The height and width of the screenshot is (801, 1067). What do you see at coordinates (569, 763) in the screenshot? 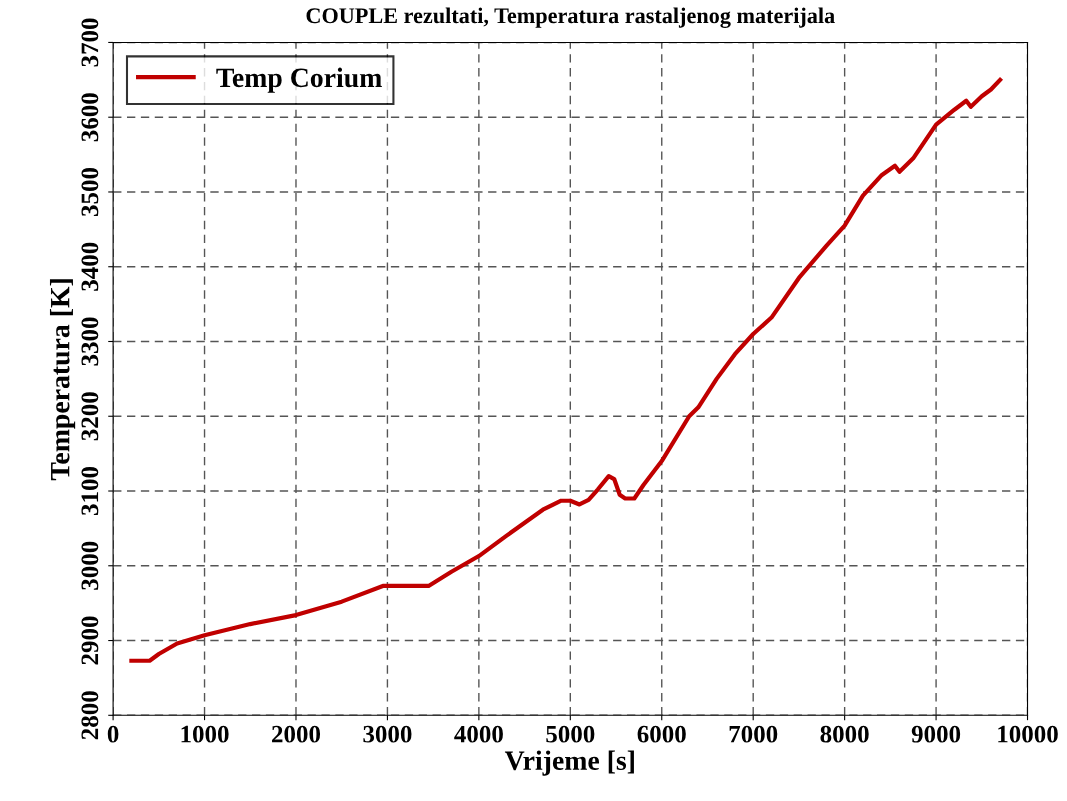
I see `x-axis-title: Vrijeme [s]` at bounding box center [569, 763].